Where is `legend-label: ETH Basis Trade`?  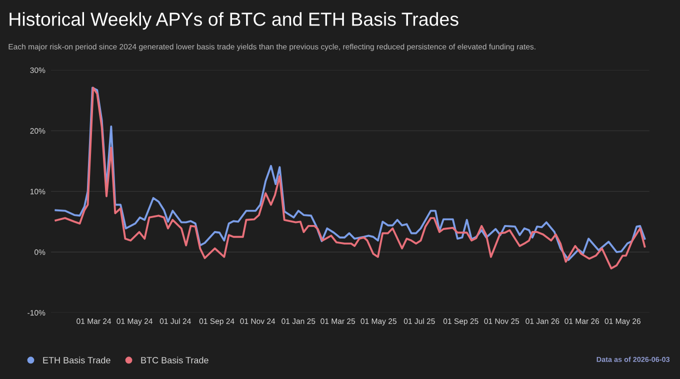 legend-label: ETH Basis Trade is located at coordinates (76, 360).